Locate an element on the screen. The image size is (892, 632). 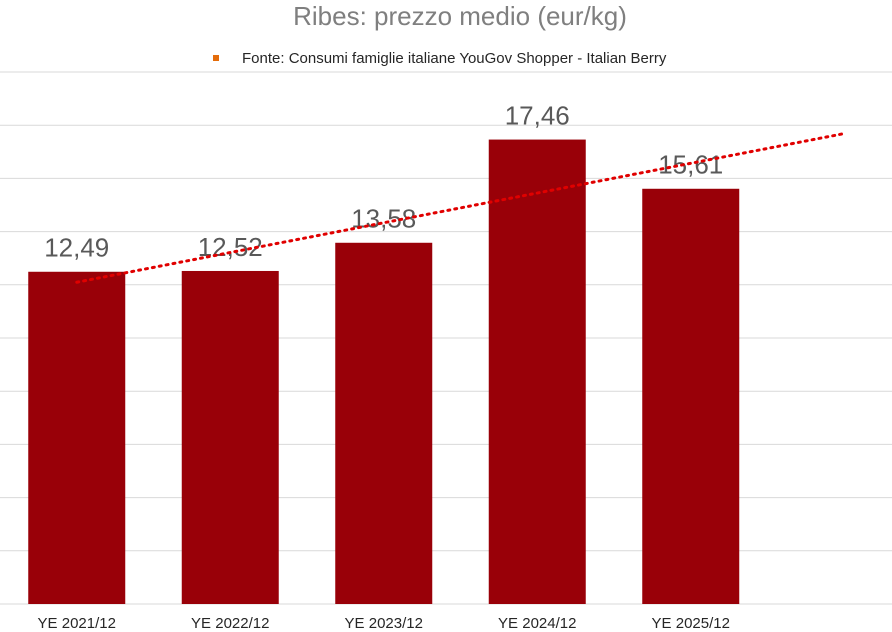
legend-marker is located at coordinates (216, 58).